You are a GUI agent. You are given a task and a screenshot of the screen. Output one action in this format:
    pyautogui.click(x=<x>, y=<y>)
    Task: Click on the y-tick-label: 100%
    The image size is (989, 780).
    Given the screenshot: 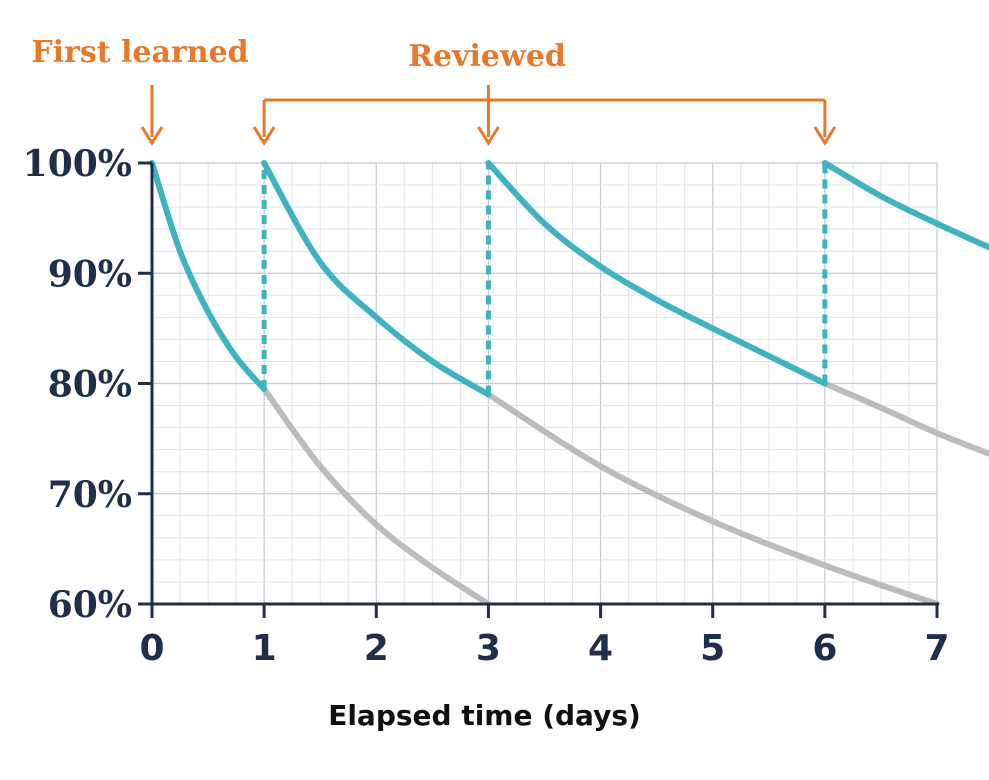 What is the action you would take?
    pyautogui.click(x=77, y=164)
    